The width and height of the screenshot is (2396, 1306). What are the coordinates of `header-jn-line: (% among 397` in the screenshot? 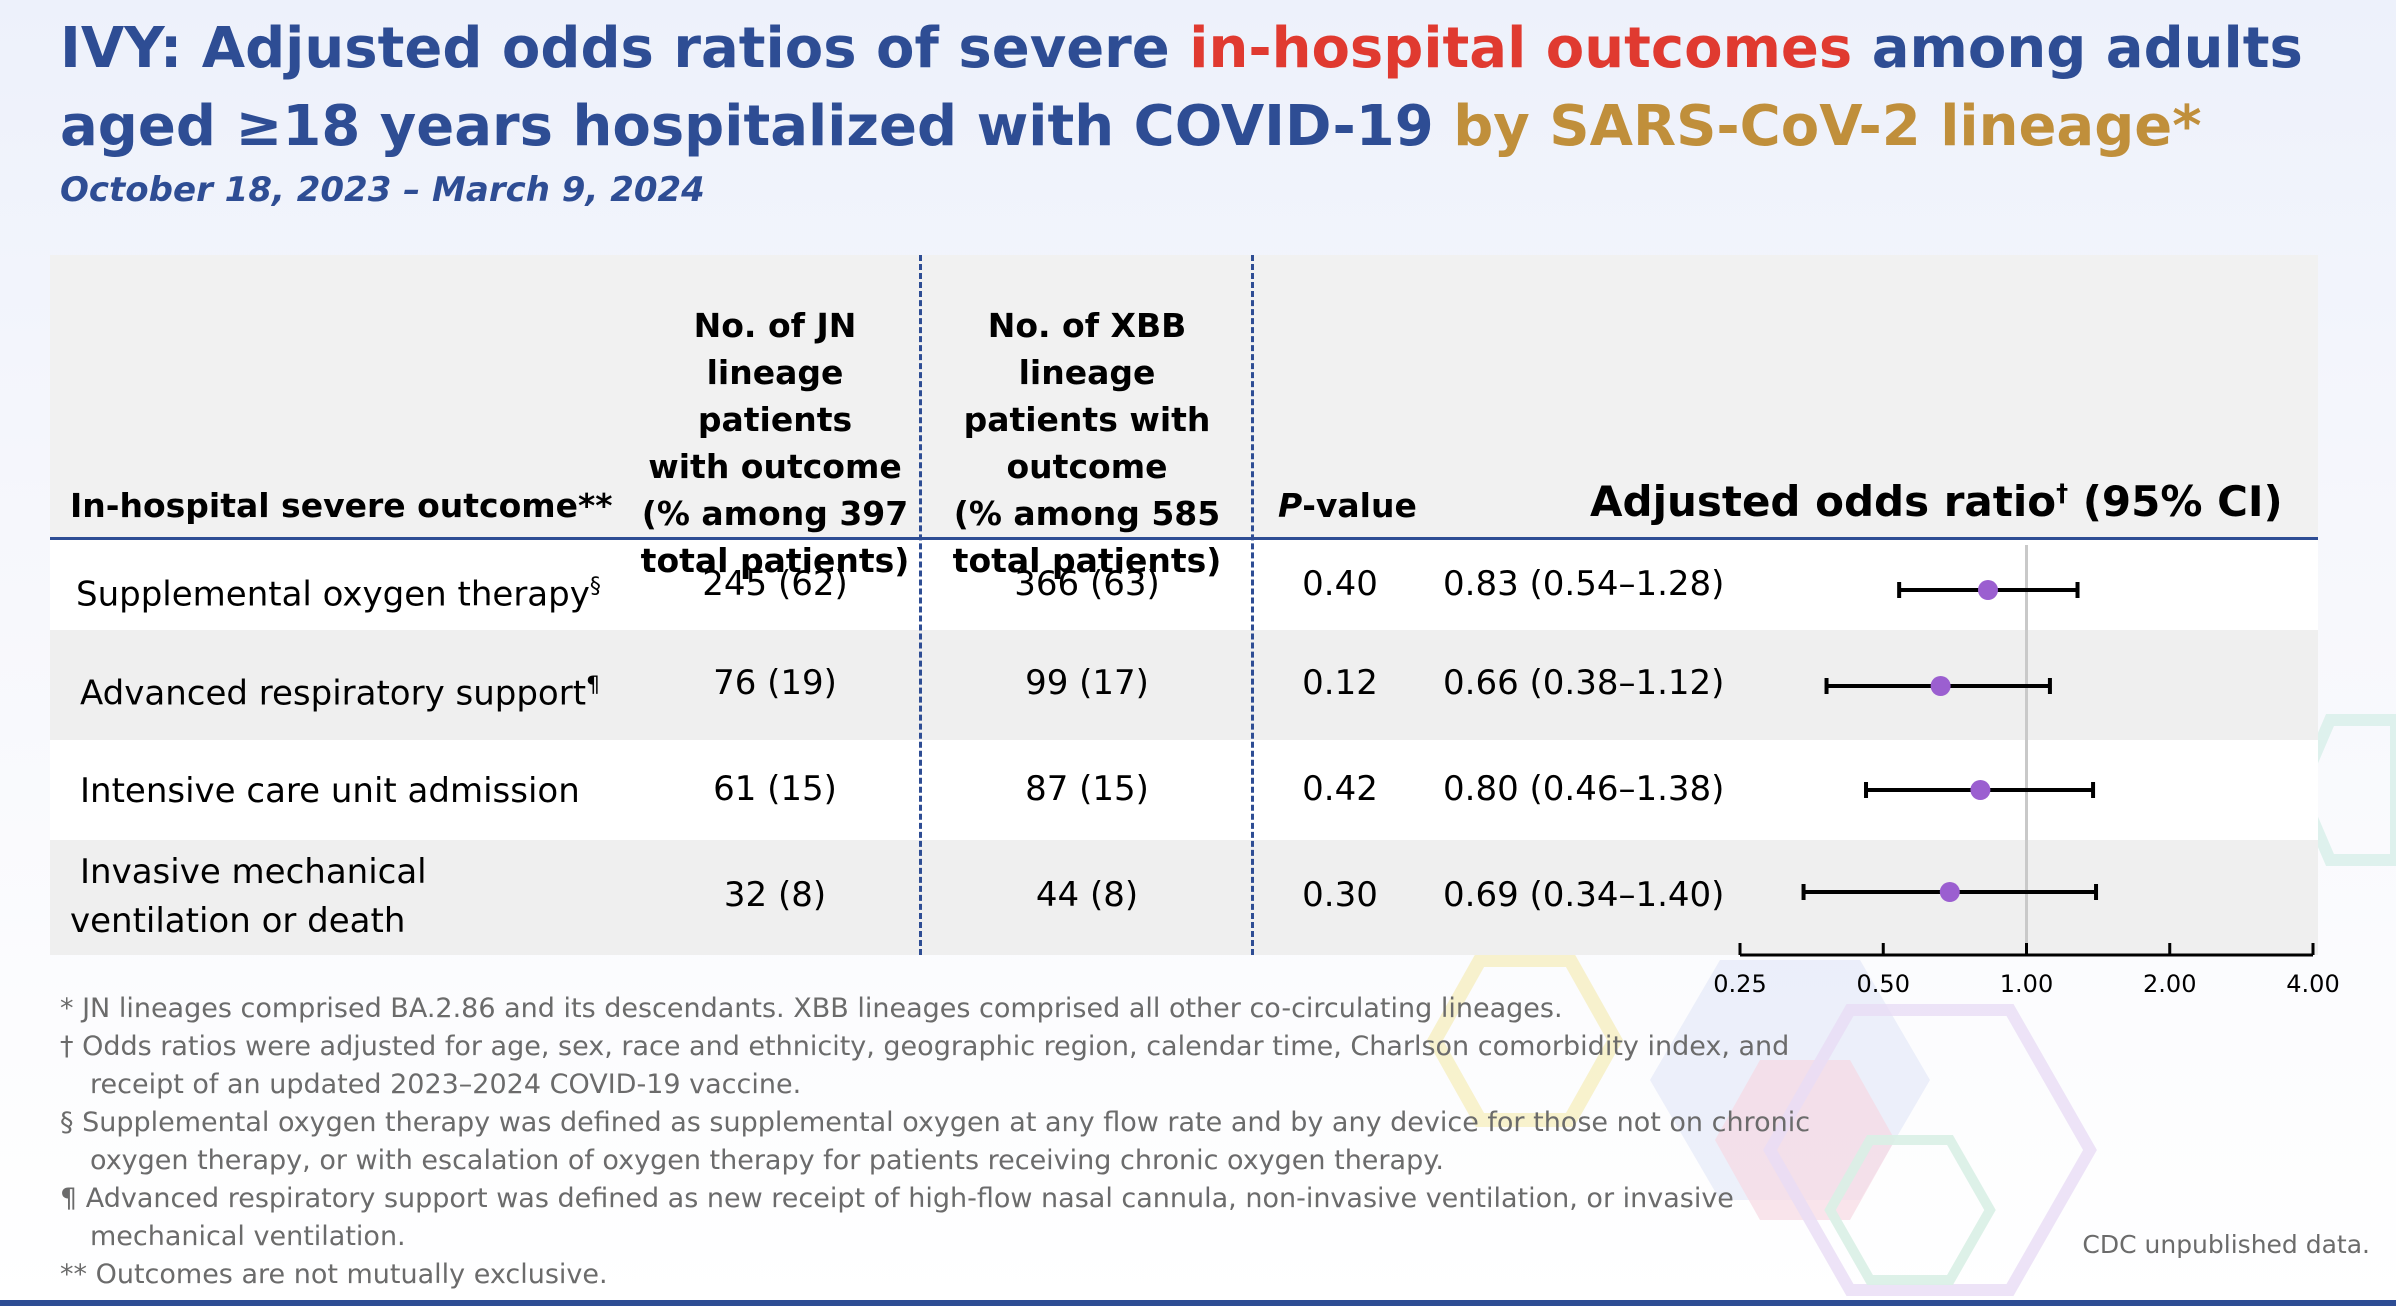 It's located at (775, 513).